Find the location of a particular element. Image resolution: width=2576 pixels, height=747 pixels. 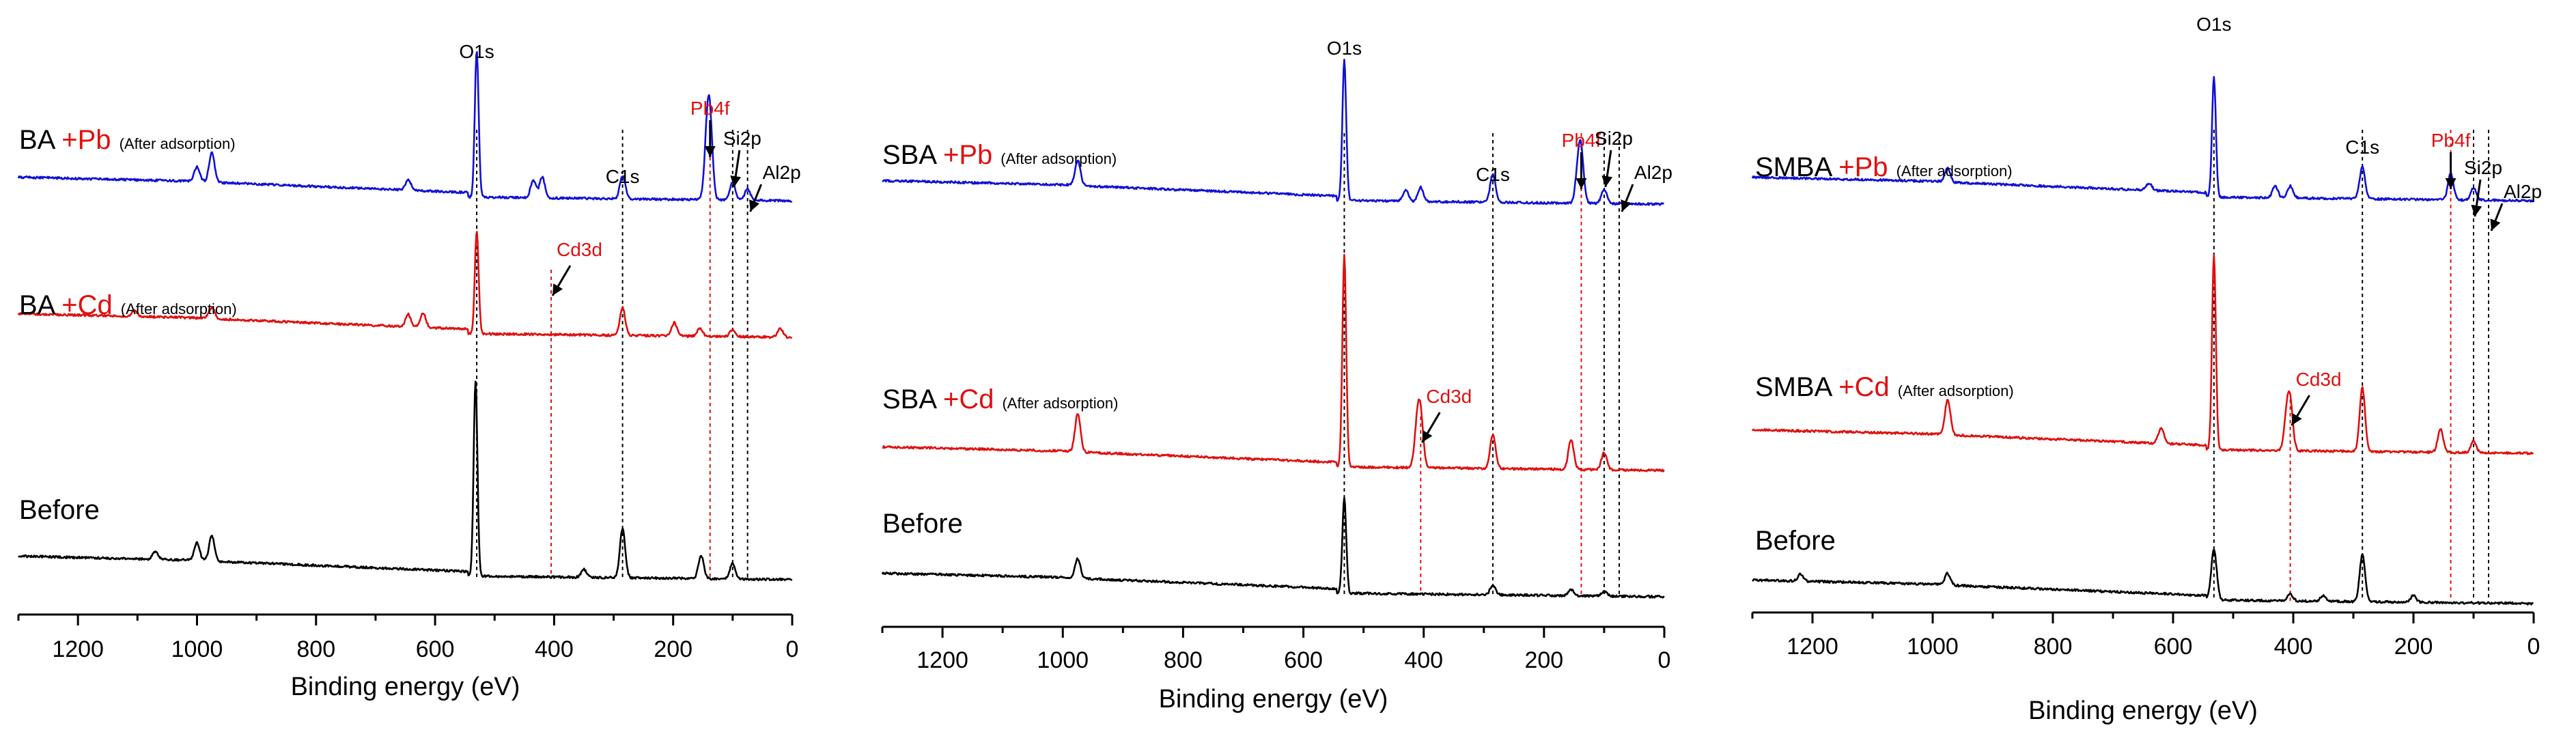

series-label: SMBA +Pb (After adsorption) is located at coordinates (1884, 167).